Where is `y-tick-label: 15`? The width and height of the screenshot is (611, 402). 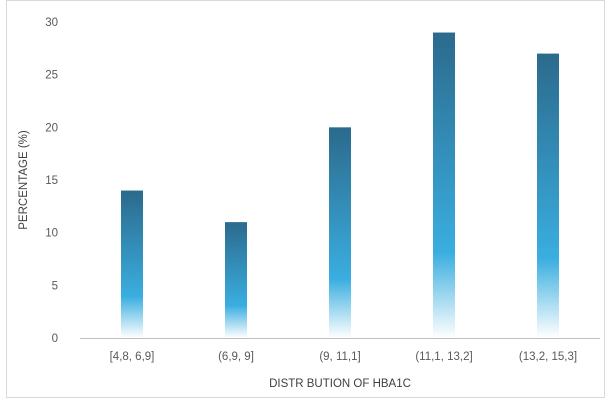
y-tick-label: 15 is located at coordinates (51, 181).